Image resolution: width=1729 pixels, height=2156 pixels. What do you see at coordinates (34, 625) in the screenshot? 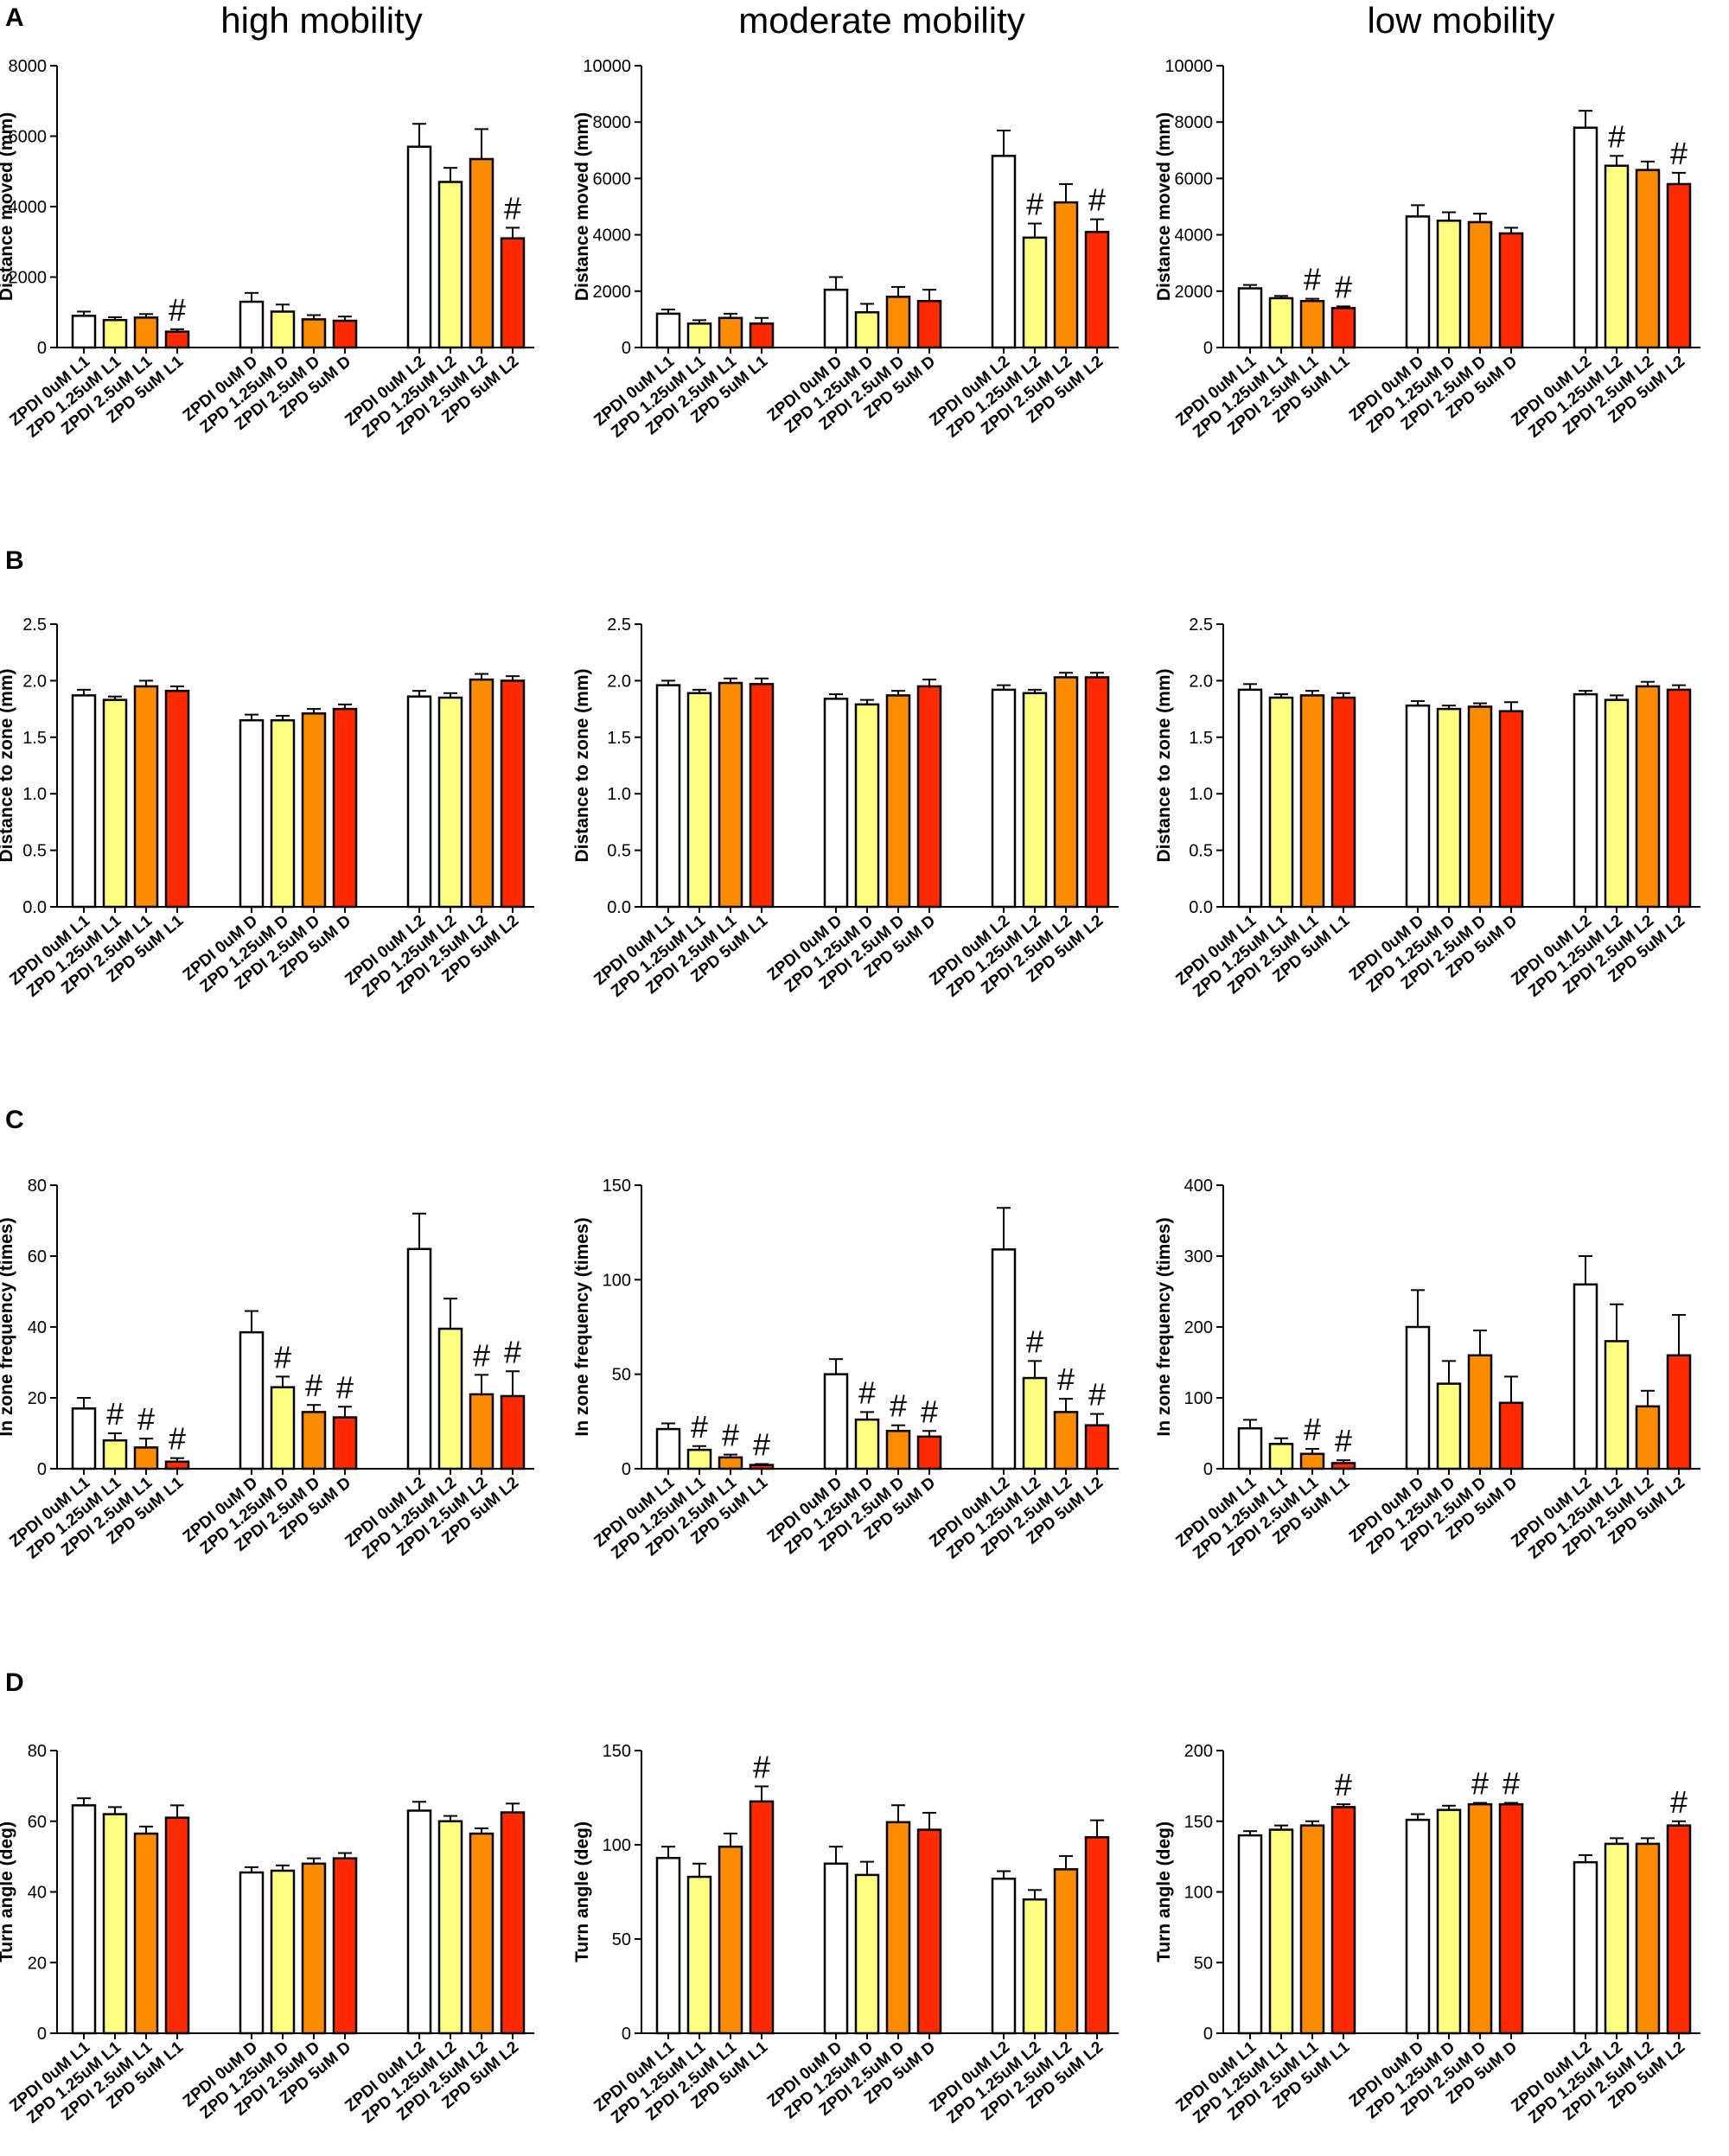
I see `y-tick-label: 2.5` at bounding box center [34, 625].